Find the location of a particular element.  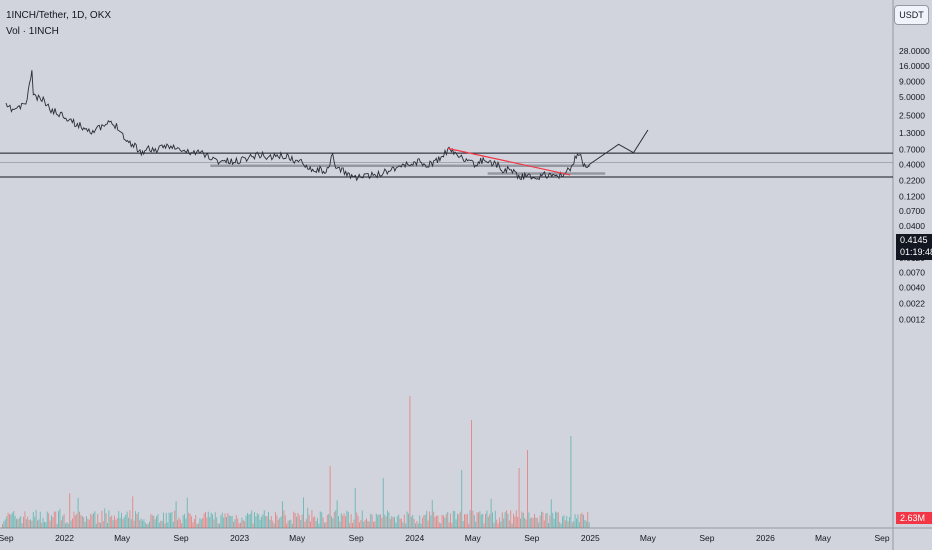

x-tick-label: 2023 is located at coordinates (239, 538).